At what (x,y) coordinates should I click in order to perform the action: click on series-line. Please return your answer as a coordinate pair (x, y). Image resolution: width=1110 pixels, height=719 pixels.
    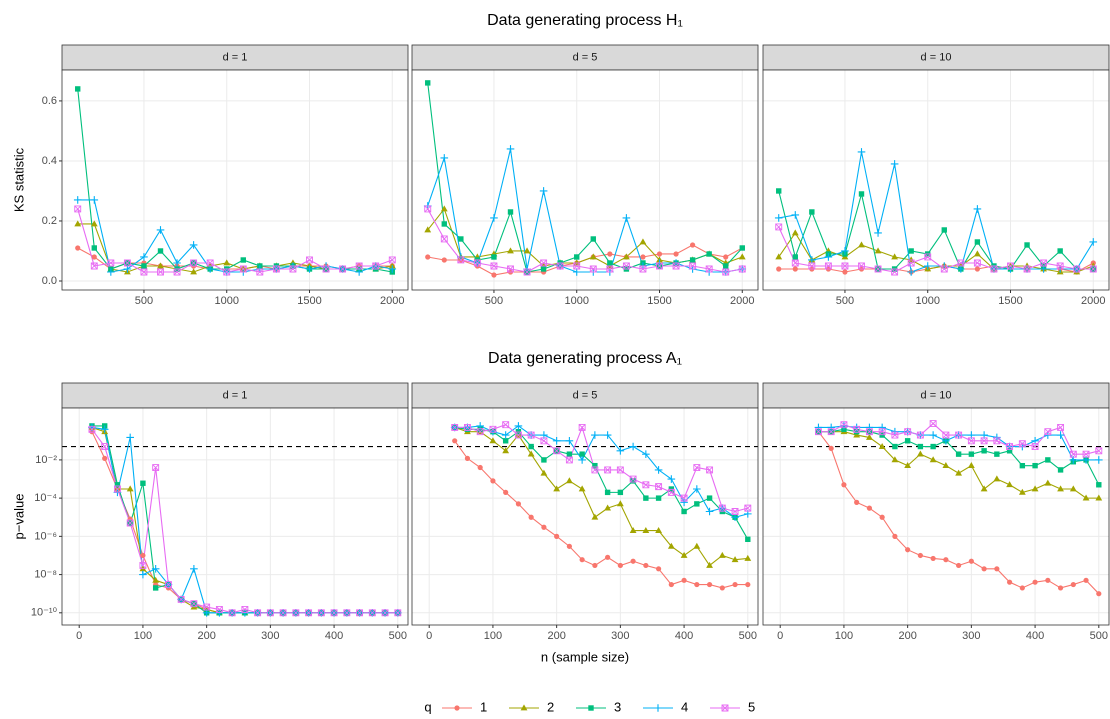
    Looking at the image, I should click on (585, 177).